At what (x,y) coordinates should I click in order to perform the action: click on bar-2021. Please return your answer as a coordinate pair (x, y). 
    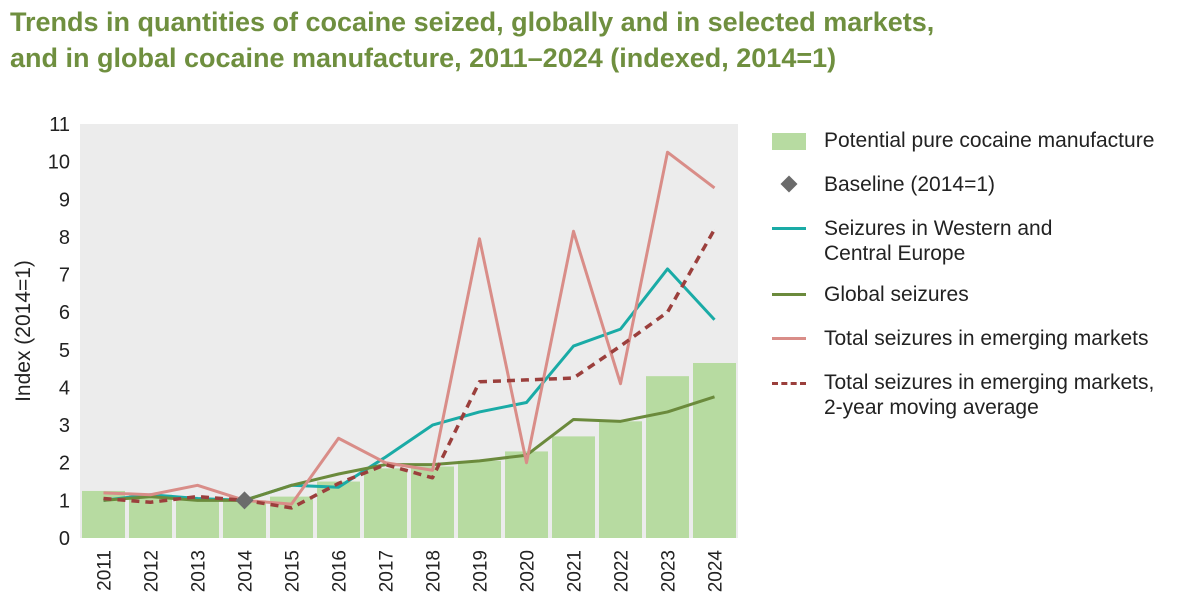
    Looking at the image, I should click on (573, 487).